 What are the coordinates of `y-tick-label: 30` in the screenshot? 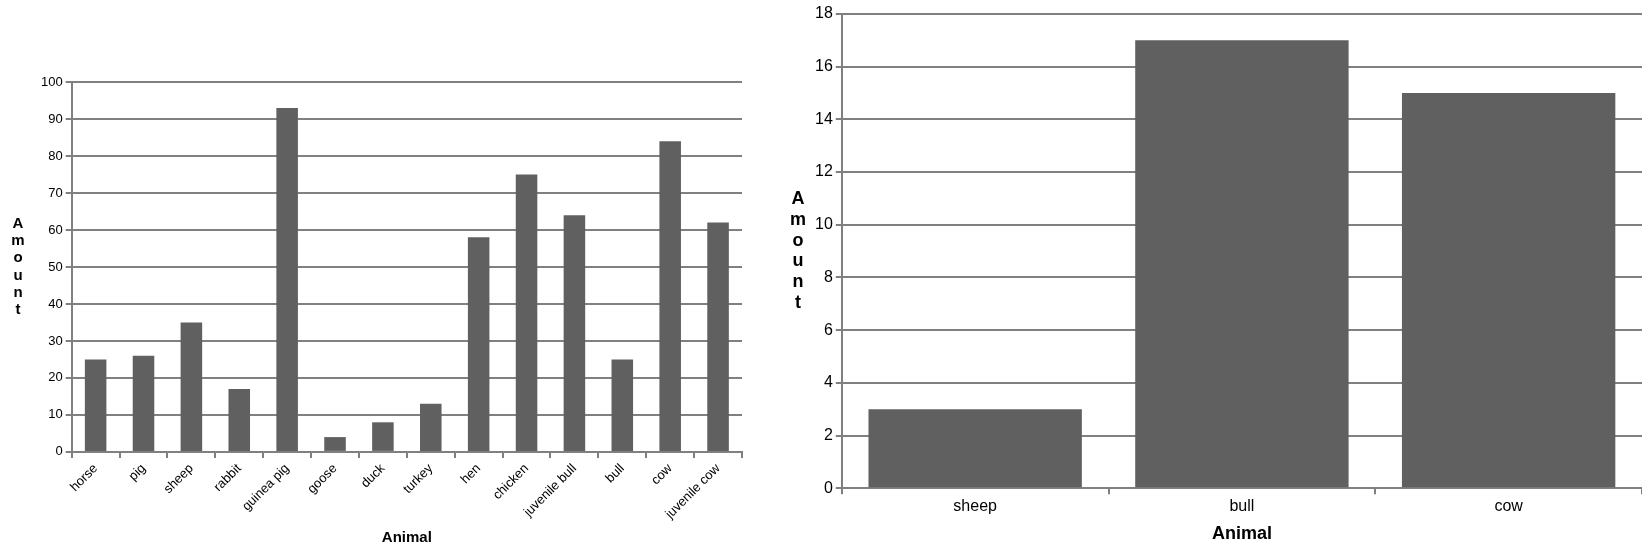 It's located at (55, 340).